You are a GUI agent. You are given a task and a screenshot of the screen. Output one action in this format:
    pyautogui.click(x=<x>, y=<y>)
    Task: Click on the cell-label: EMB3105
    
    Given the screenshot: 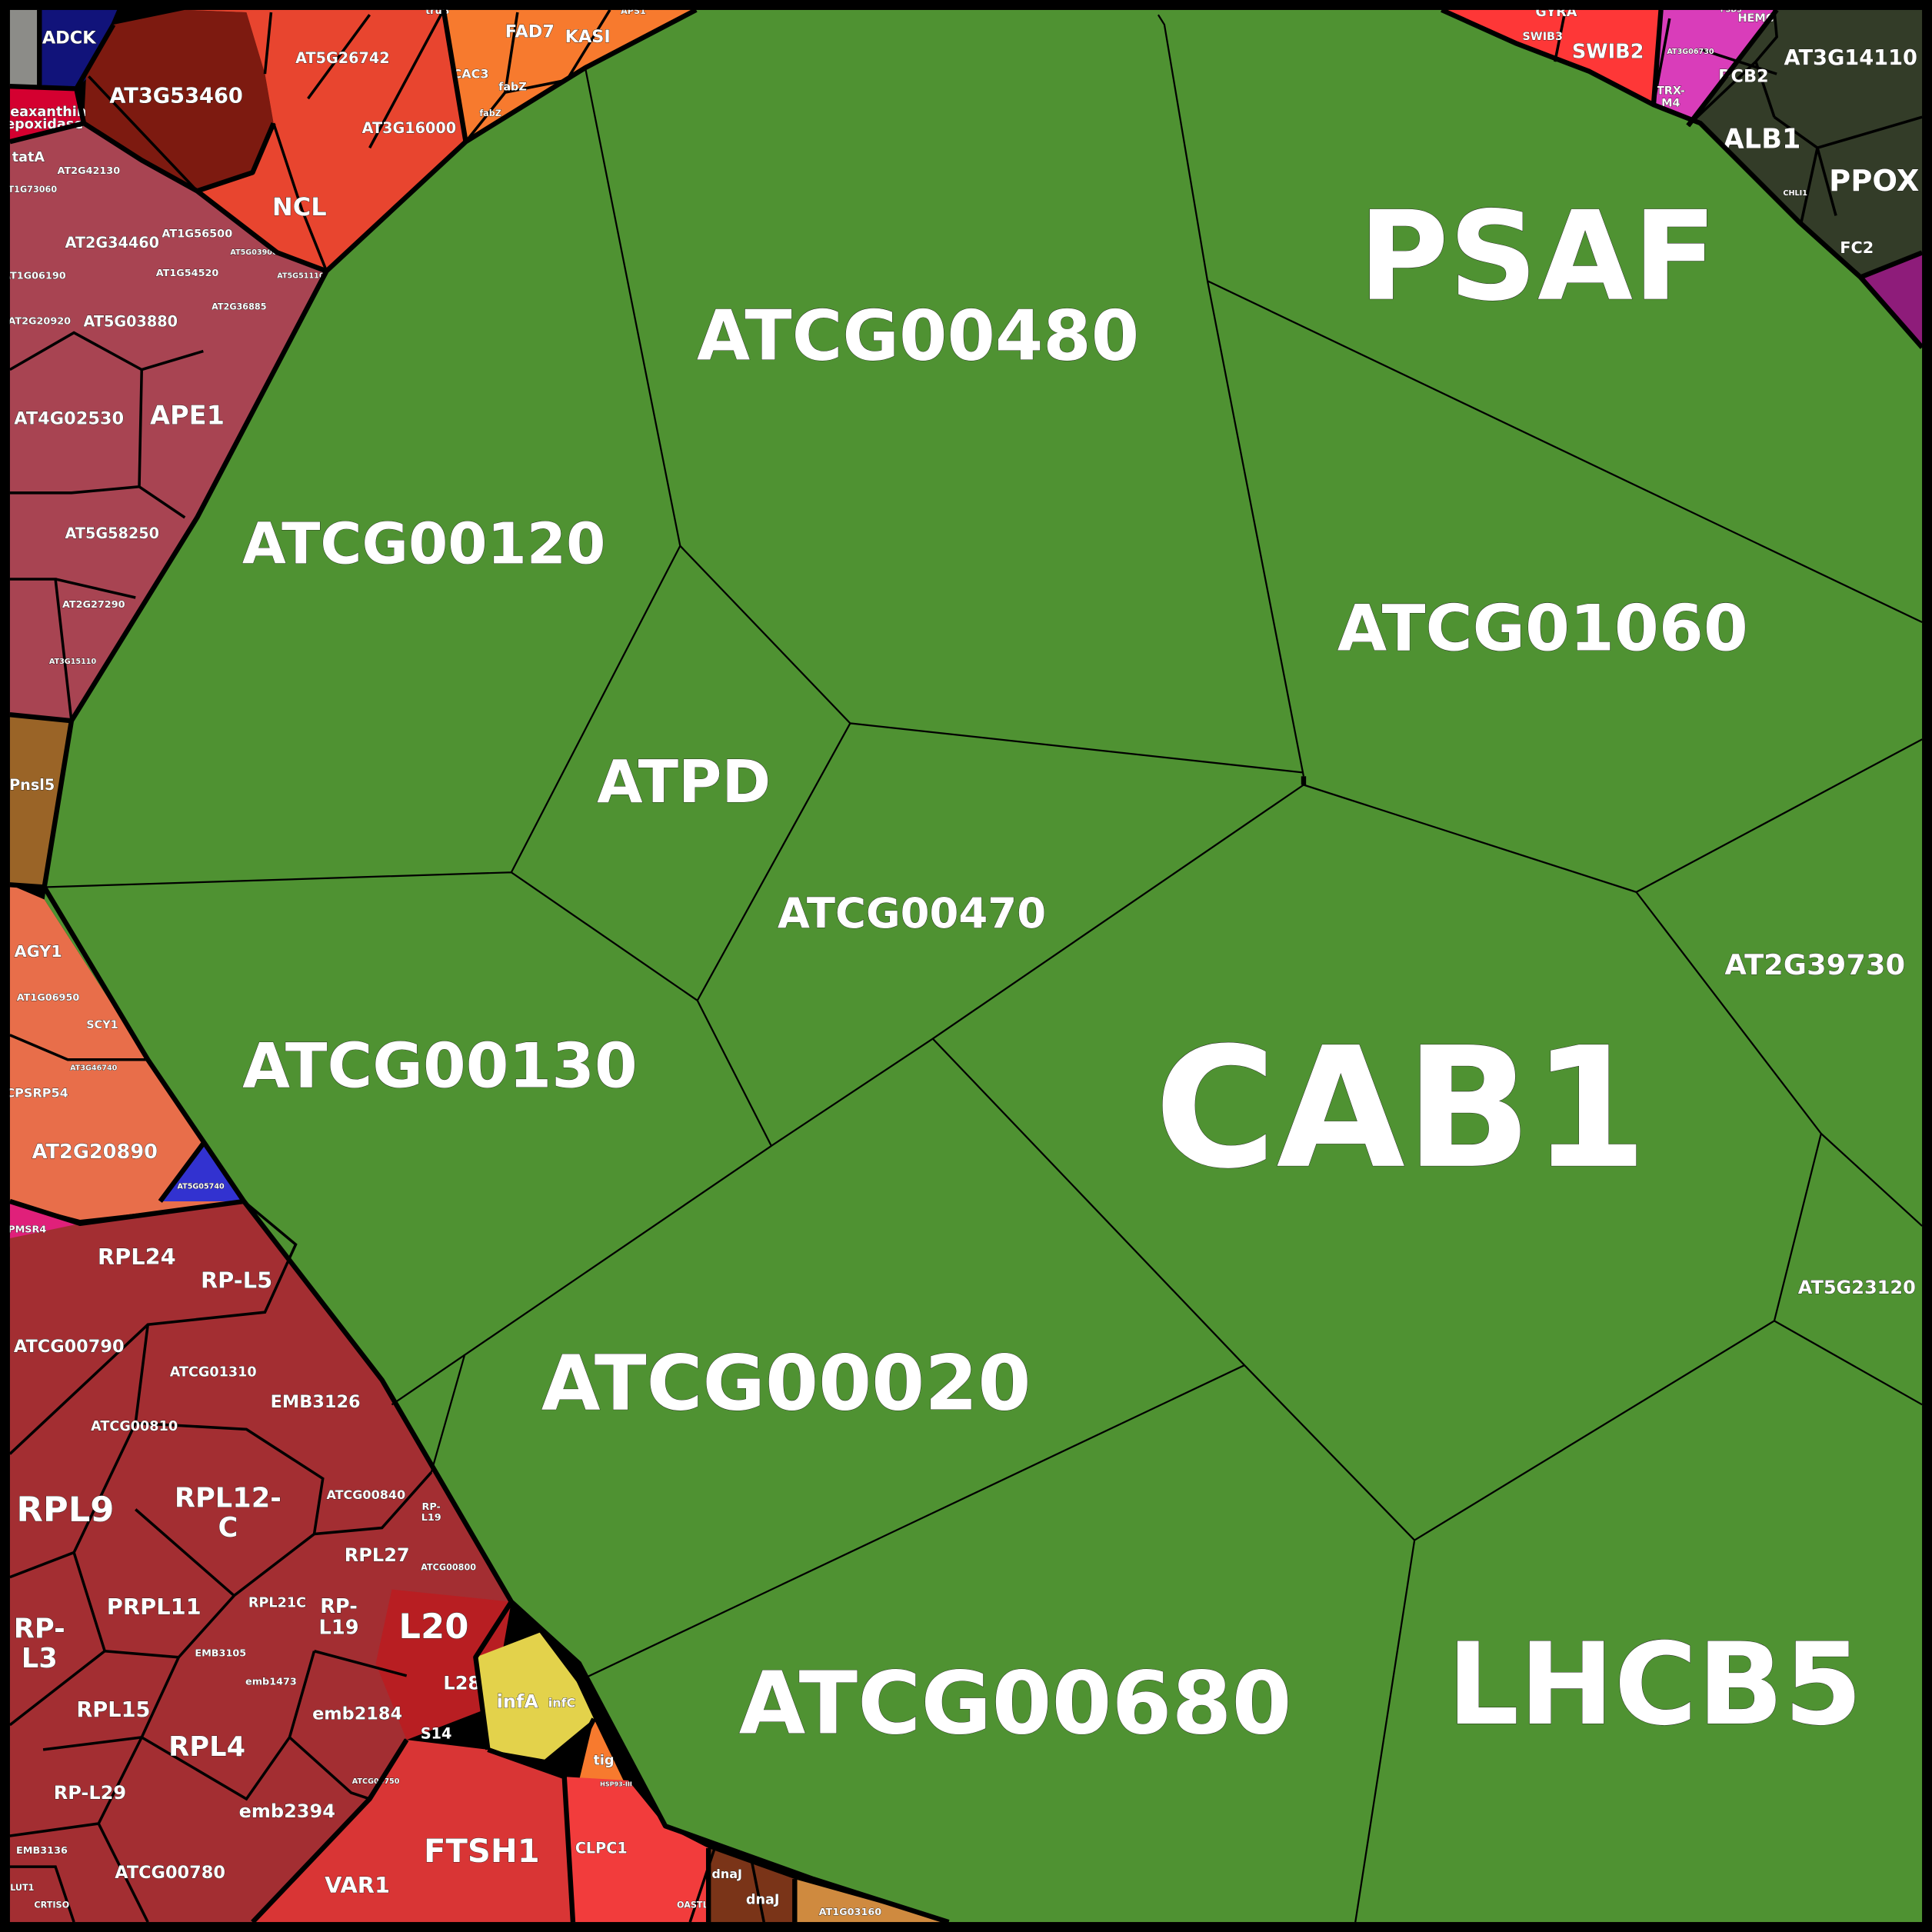 What is the action you would take?
    pyautogui.click(x=220, y=1653)
    